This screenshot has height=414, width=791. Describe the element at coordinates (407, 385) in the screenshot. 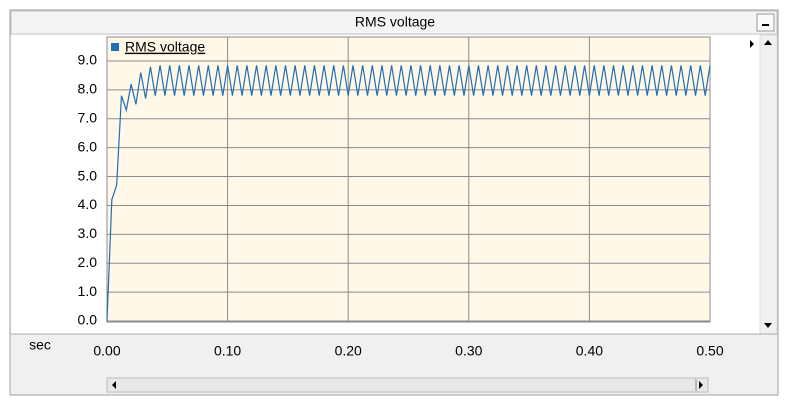

I see `horizontal-scrollbar` at that location.